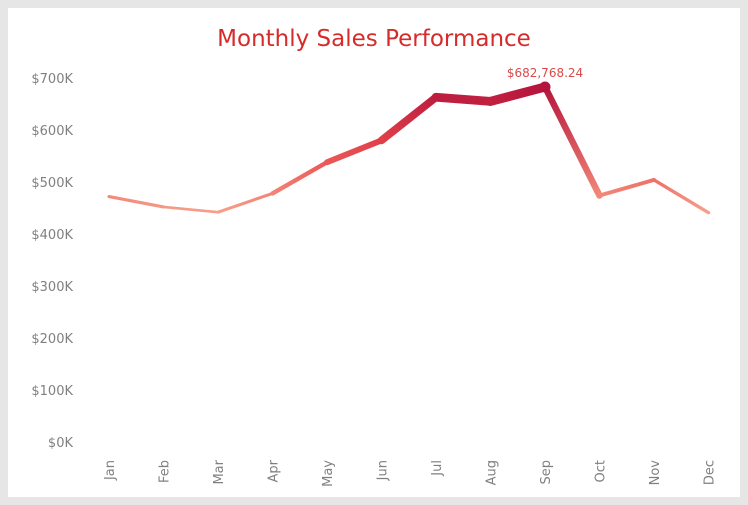  I want to click on y-tick-label: $400K, so click(52, 235).